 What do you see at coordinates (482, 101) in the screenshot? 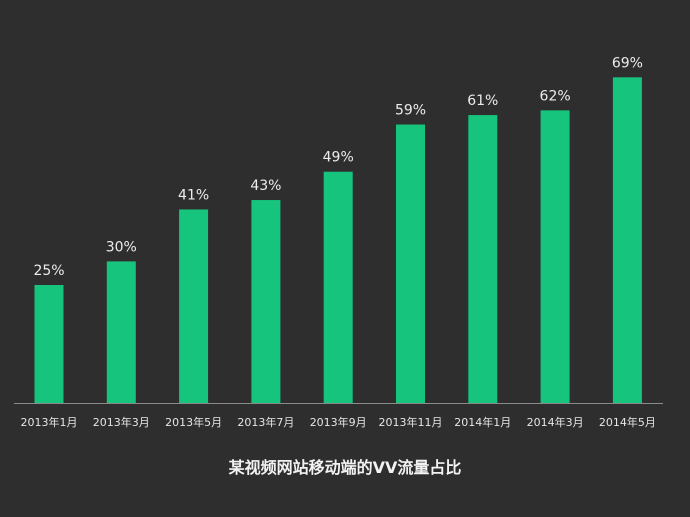
I see `data-label: 61%` at bounding box center [482, 101].